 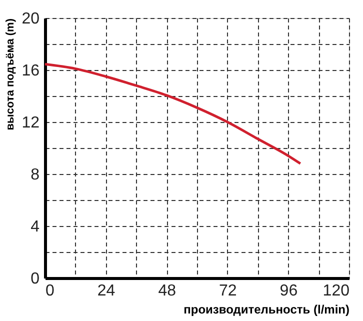 I want to click on x-tick-label: 48, so click(x=167, y=291).